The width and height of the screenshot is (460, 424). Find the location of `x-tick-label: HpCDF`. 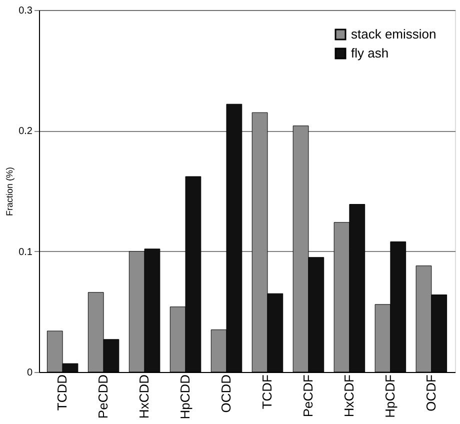

x-tick-label: HpCDF is located at coordinates (390, 396).